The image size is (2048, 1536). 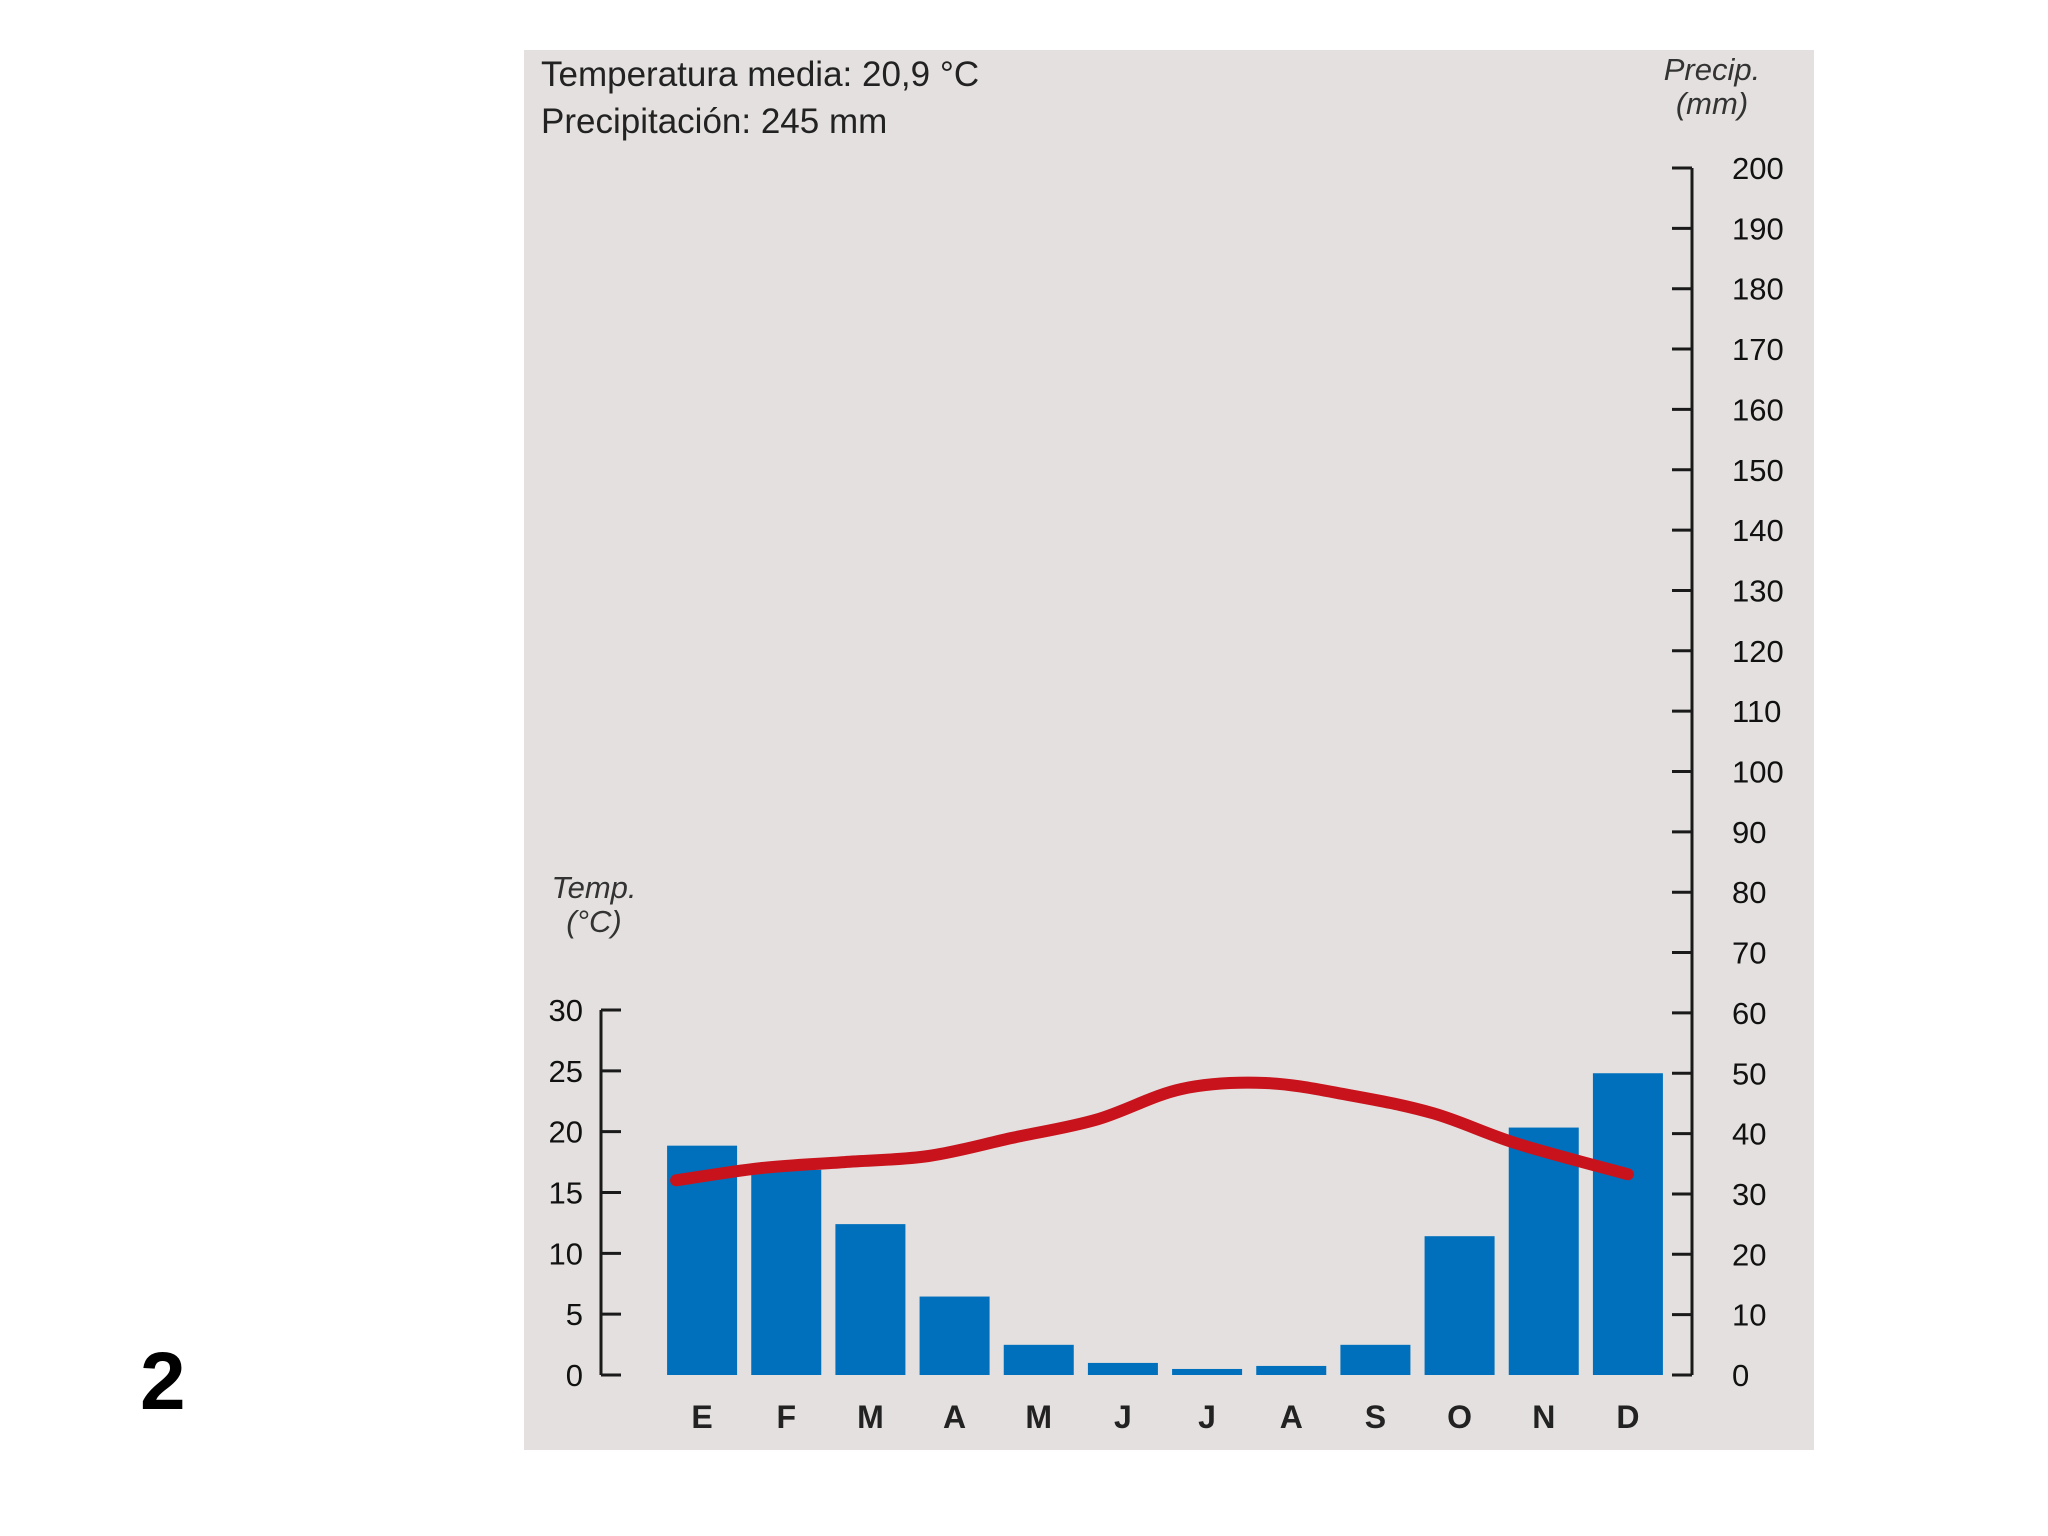 What do you see at coordinates (1543, 1417) in the screenshot?
I see `month-label: N` at bounding box center [1543, 1417].